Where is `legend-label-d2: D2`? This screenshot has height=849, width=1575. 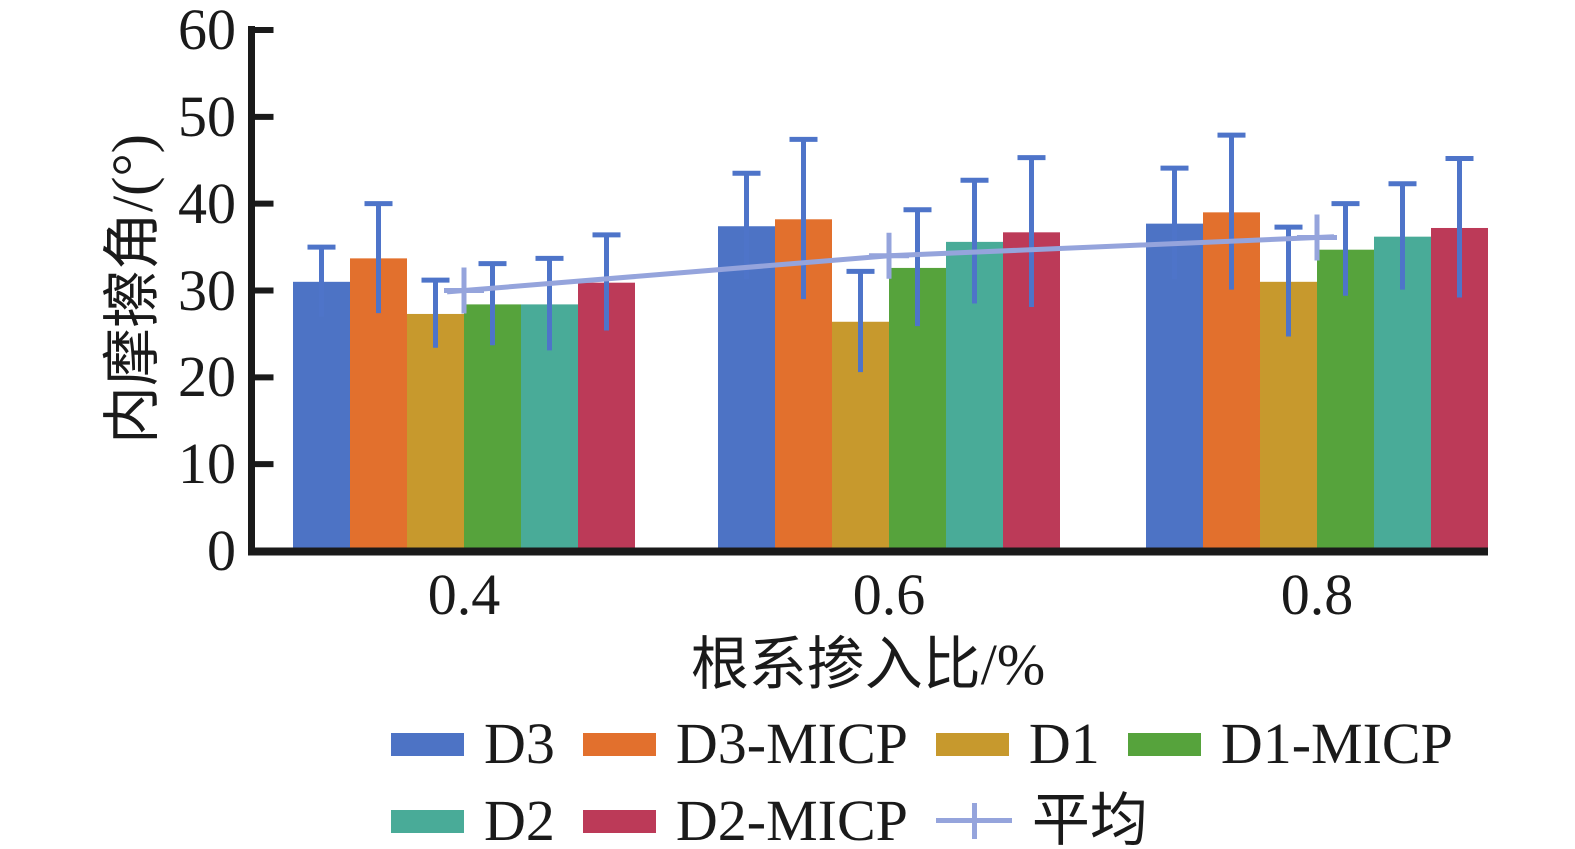
legend-label-d2: D2 is located at coordinates (519, 818).